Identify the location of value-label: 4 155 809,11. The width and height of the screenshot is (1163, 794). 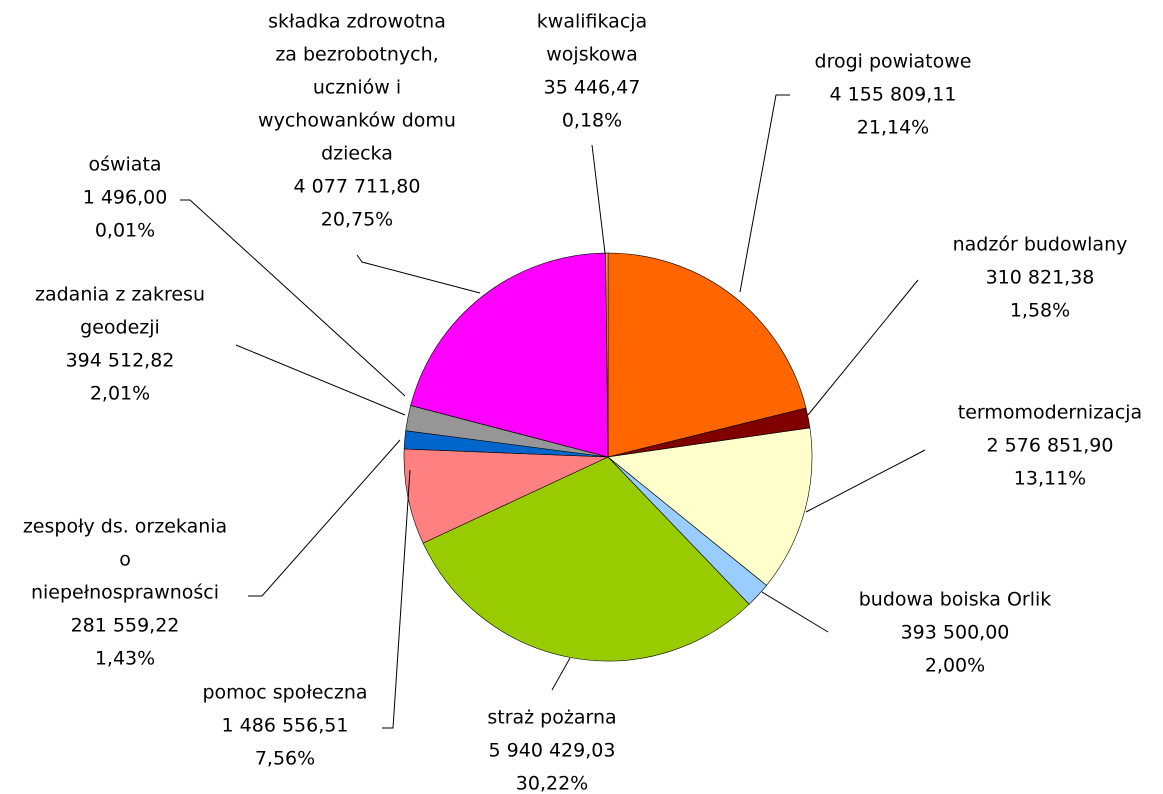
(893, 95).